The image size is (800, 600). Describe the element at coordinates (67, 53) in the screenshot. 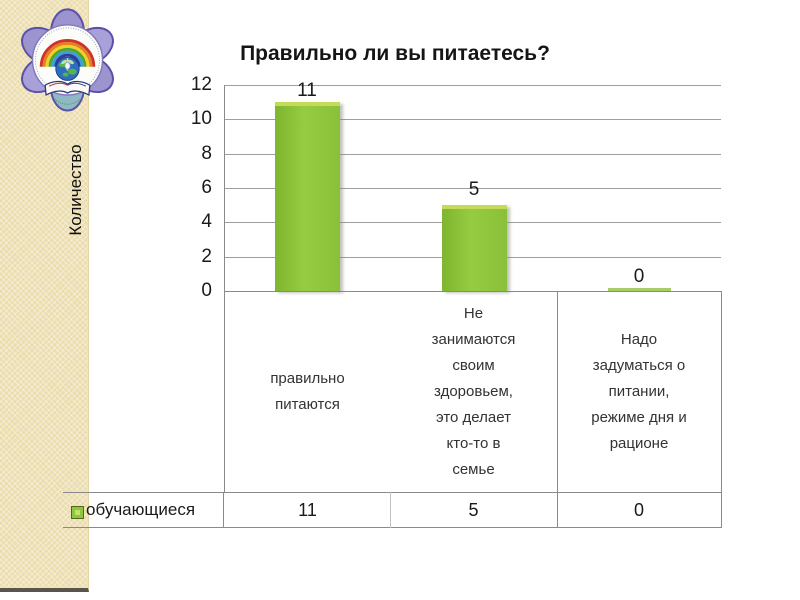

I see `rainbow-icon` at that location.